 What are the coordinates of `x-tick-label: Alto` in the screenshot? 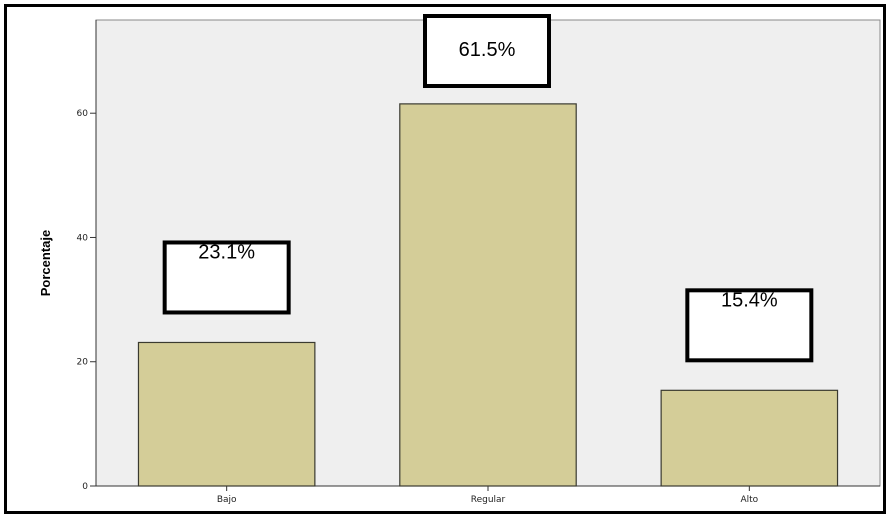 It's located at (749, 500).